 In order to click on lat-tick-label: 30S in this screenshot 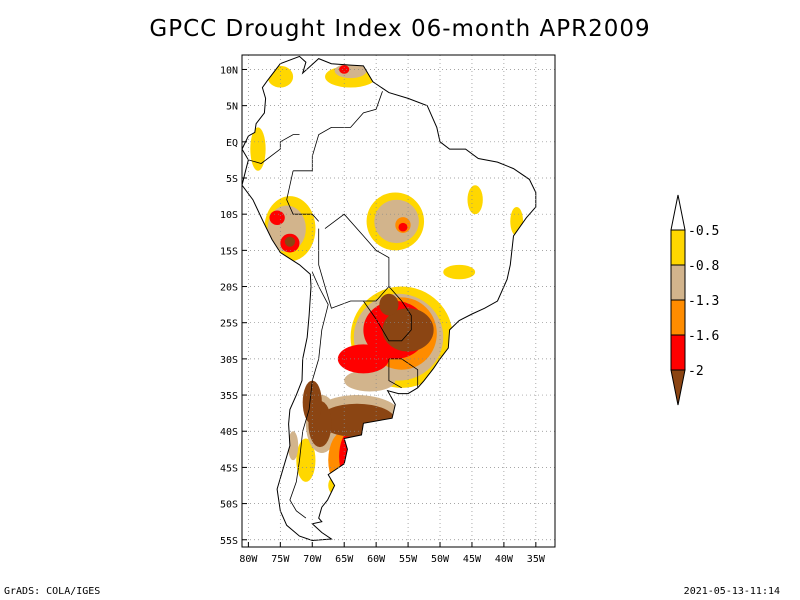, I will do `click(229, 360)`.